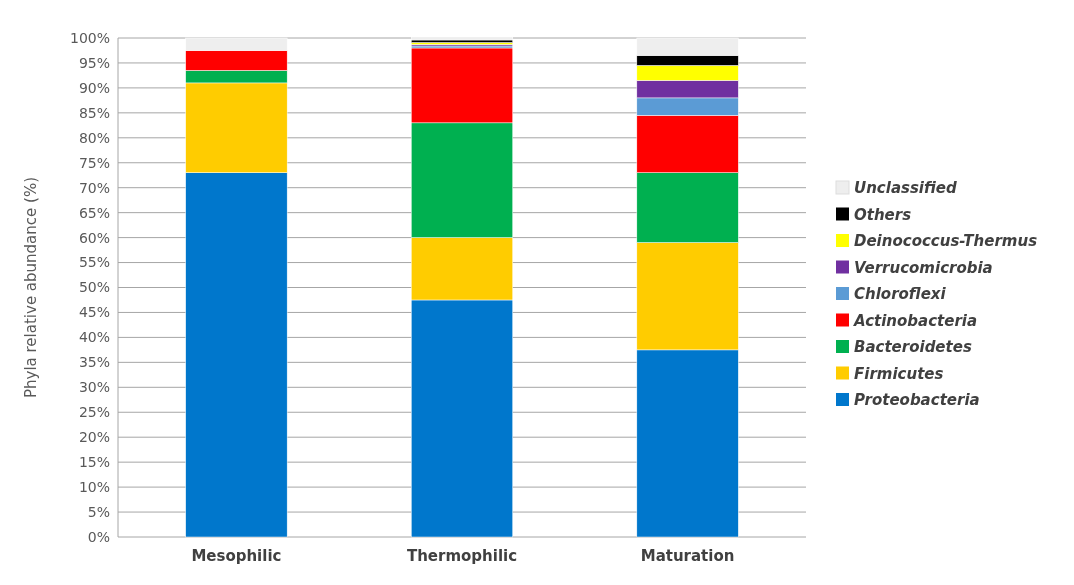 This screenshot has height=585, width=1074. What do you see at coordinates (94, 237) in the screenshot?
I see `y-tick-label: 60%` at bounding box center [94, 237].